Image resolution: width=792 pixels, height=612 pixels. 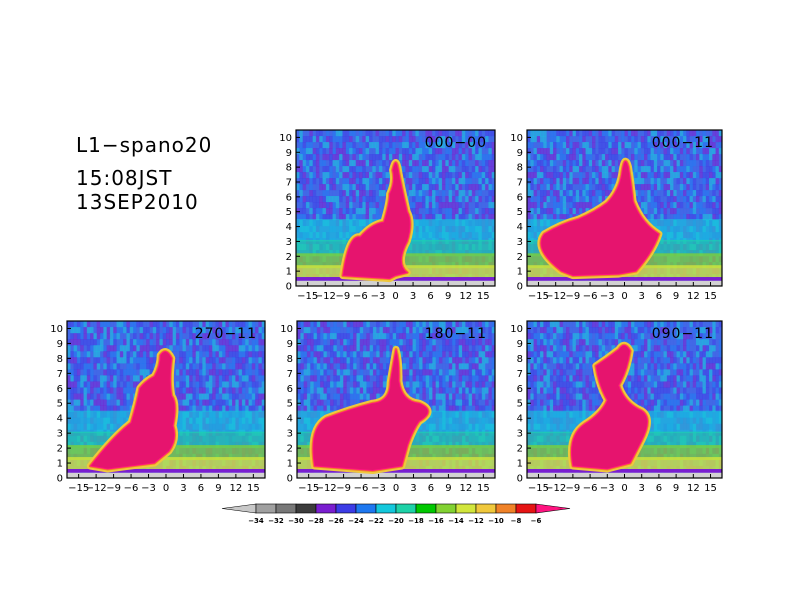 What do you see at coordinates (520, 344) in the screenshot?
I see `y-tick-label: 9` at bounding box center [520, 344].